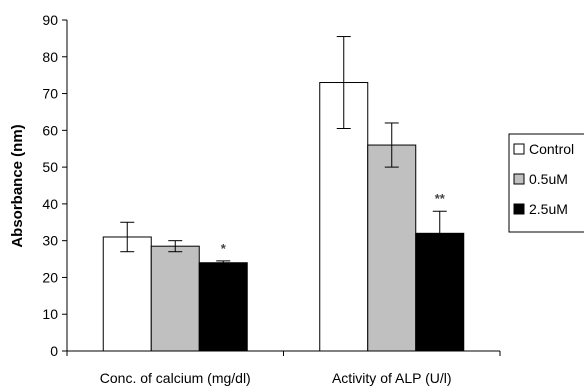  I want to click on y-tick-label: 50, so click(50, 167).